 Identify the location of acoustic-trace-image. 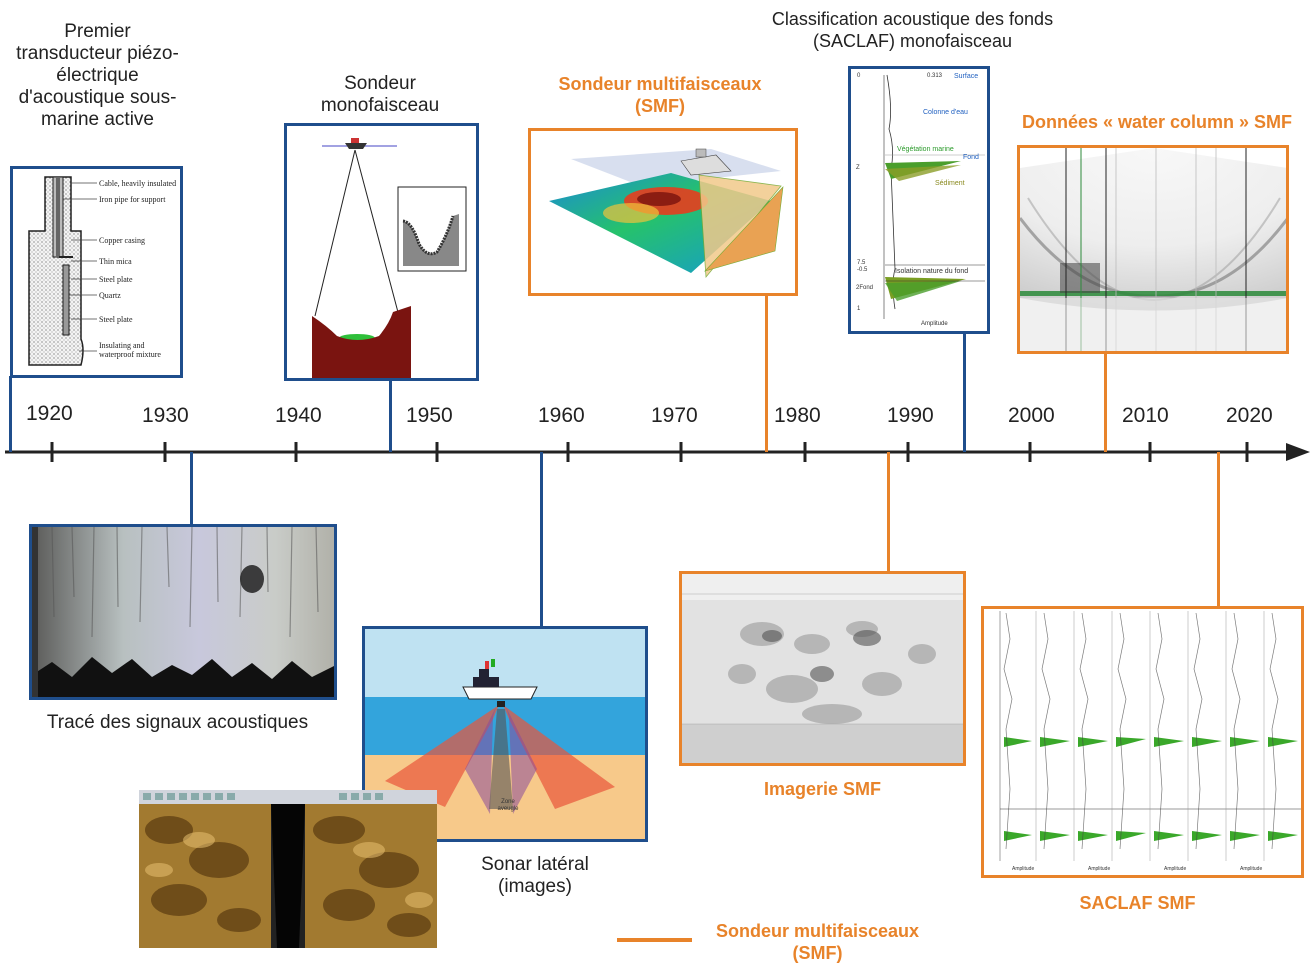
(183, 612).